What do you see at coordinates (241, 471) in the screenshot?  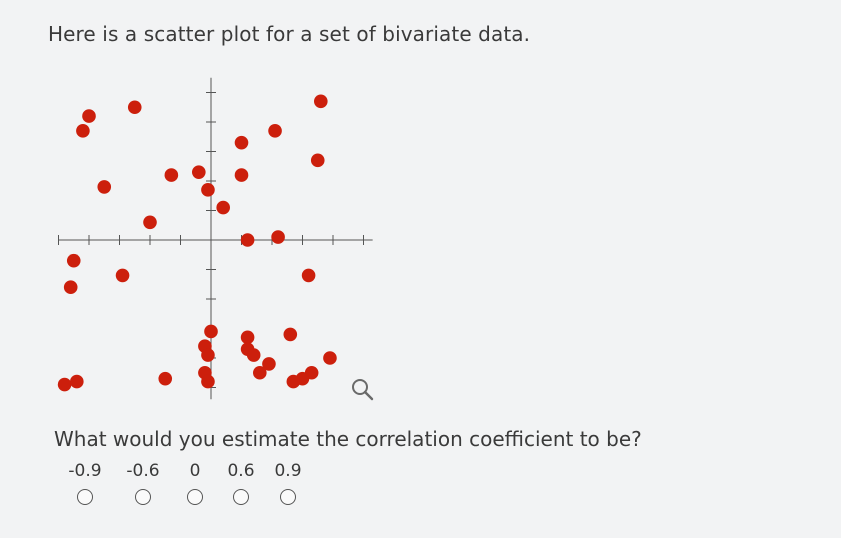 I see `choice-label: 0.6` at bounding box center [241, 471].